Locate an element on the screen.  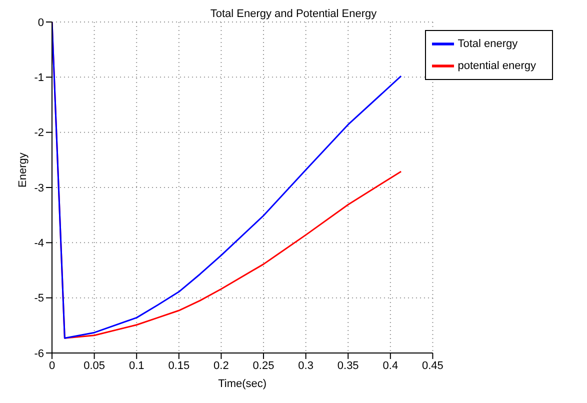
x-tick-label: 0.15 is located at coordinates (179, 366).